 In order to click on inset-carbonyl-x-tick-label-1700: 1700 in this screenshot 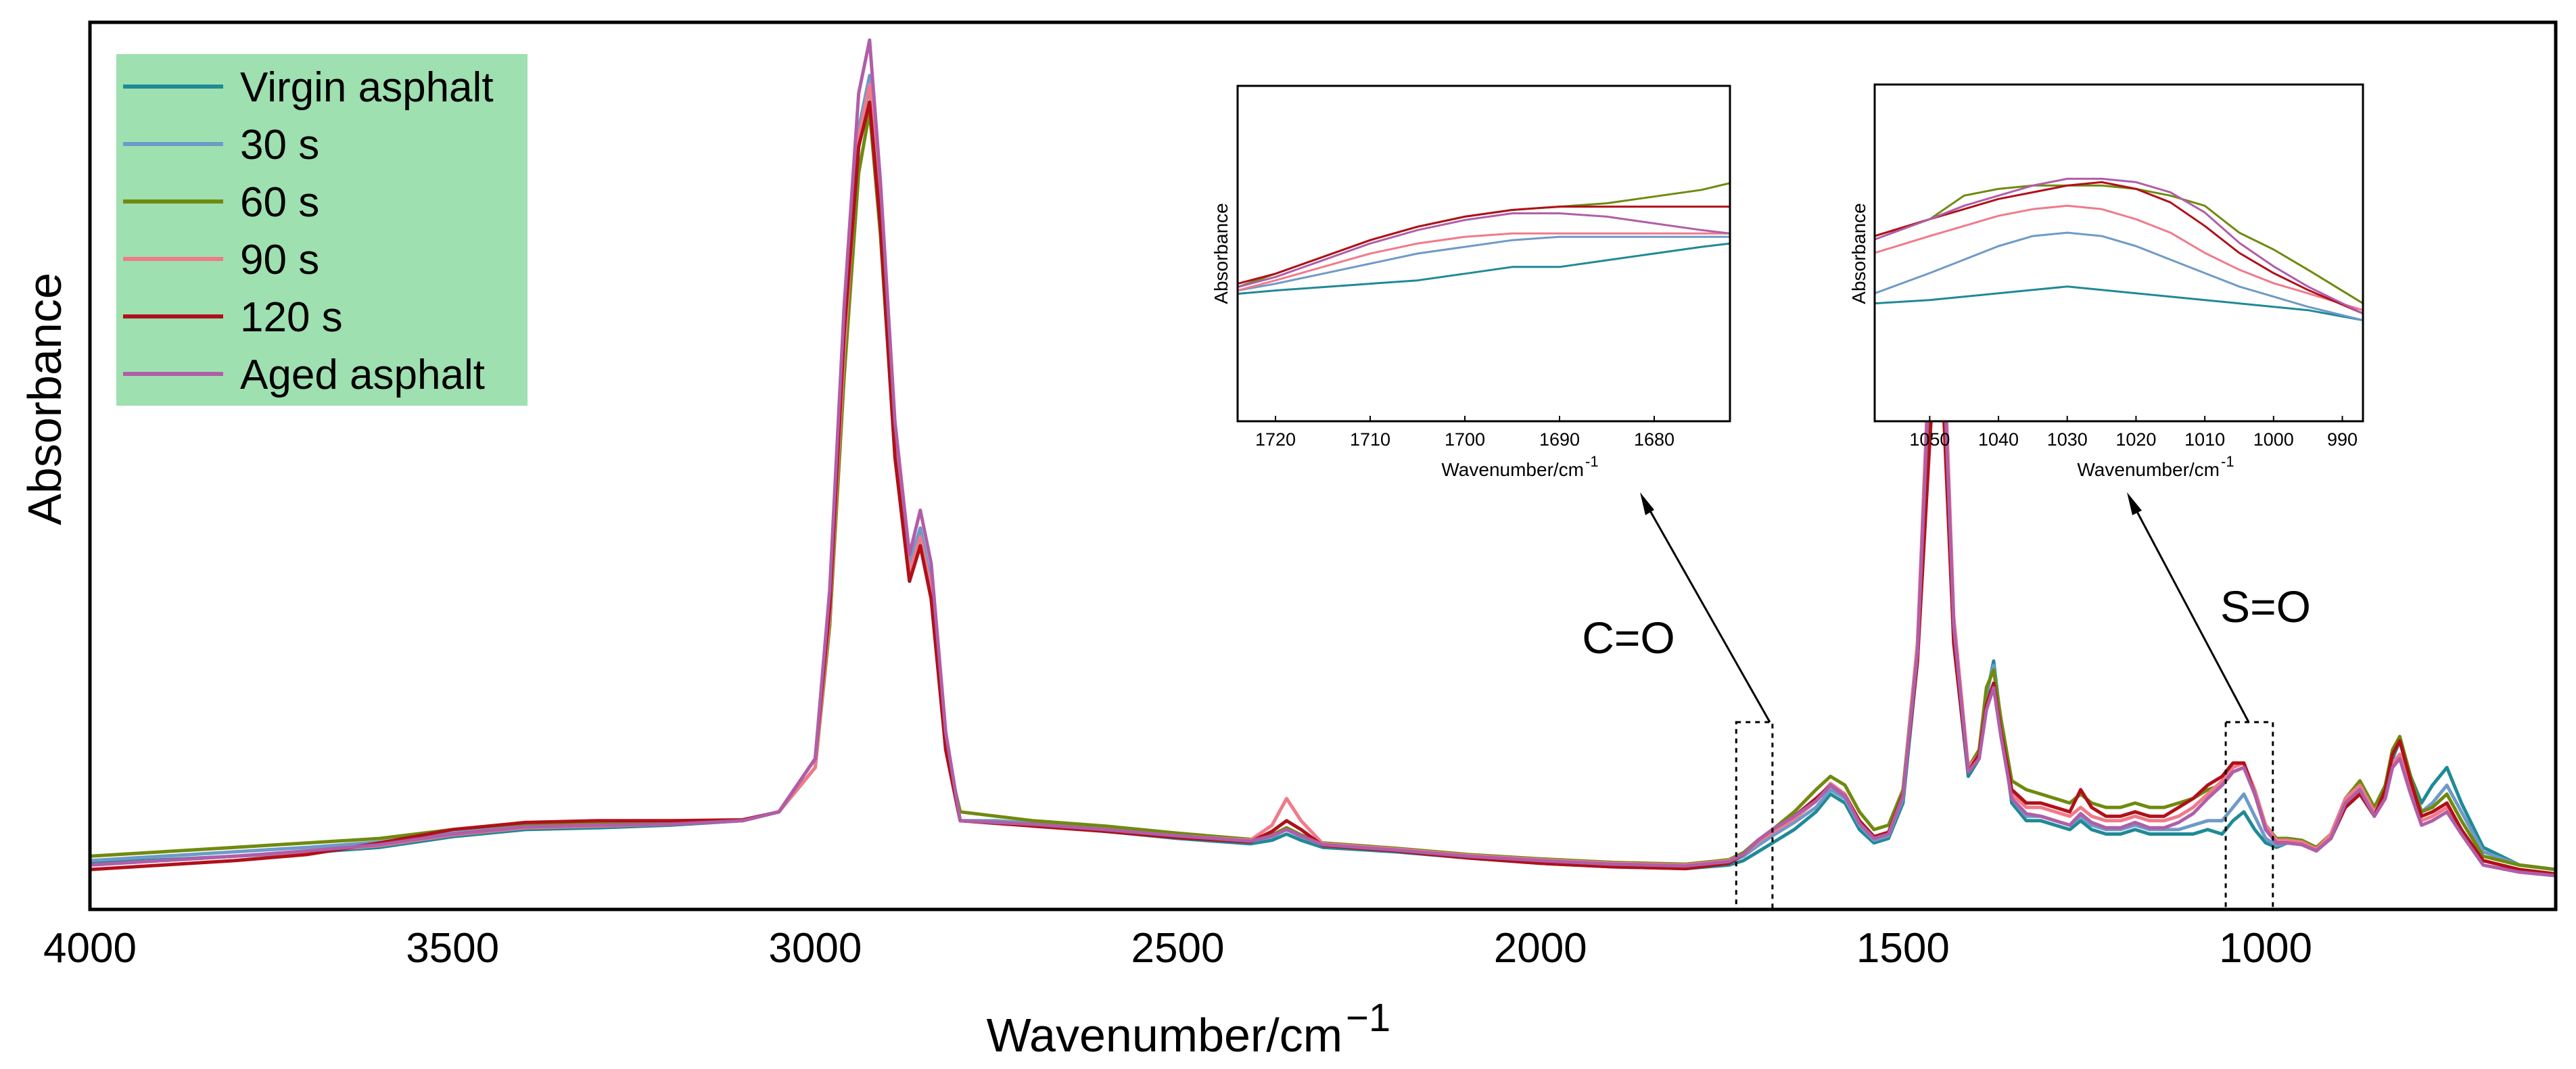, I will do `click(1465, 439)`.